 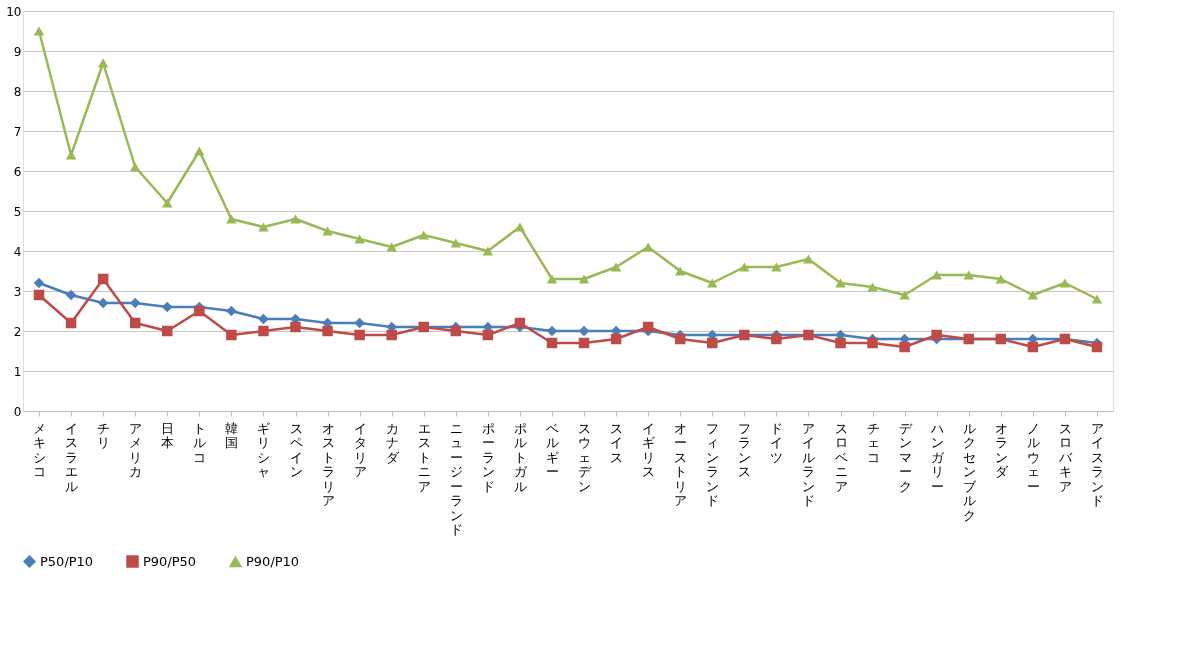 What do you see at coordinates (170, 561) in the screenshot?
I see `legend-label: P90/P50` at bounding box center [170, 561].